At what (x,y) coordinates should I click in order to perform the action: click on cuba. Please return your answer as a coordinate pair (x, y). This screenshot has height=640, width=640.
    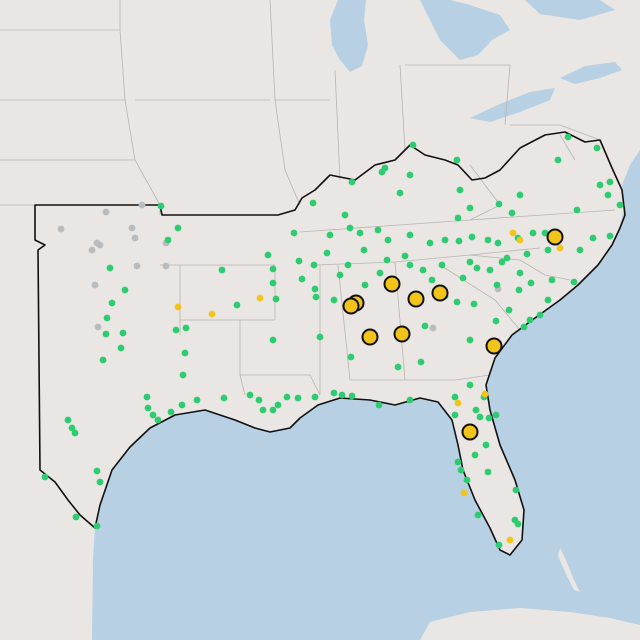
    Looking at the image, I should click on (530, 624).